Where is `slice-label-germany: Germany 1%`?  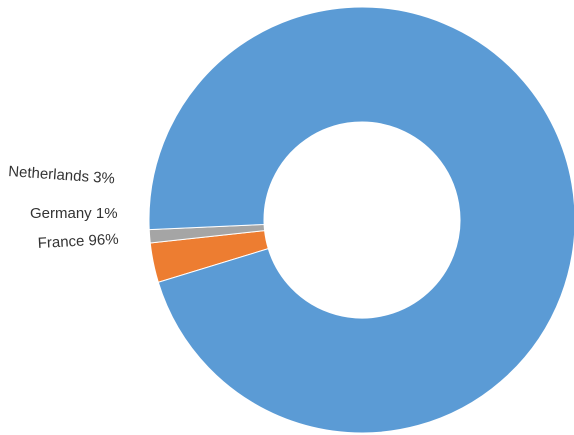
slice-label-germany: Germany 1% is located at coordinates (74, 213).